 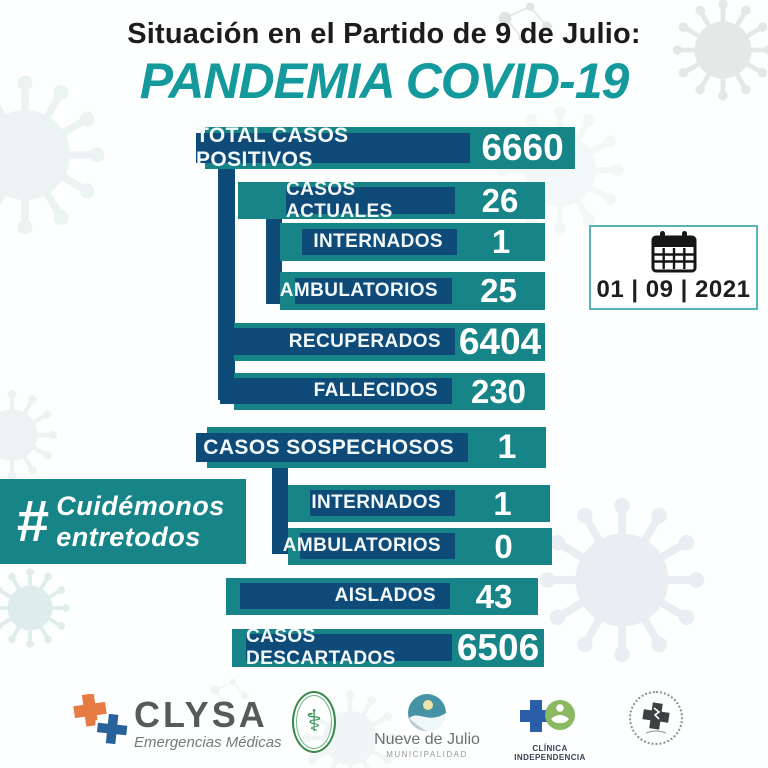 I want to click on stat-label: AISLADOS, so click(x=385, y=595).